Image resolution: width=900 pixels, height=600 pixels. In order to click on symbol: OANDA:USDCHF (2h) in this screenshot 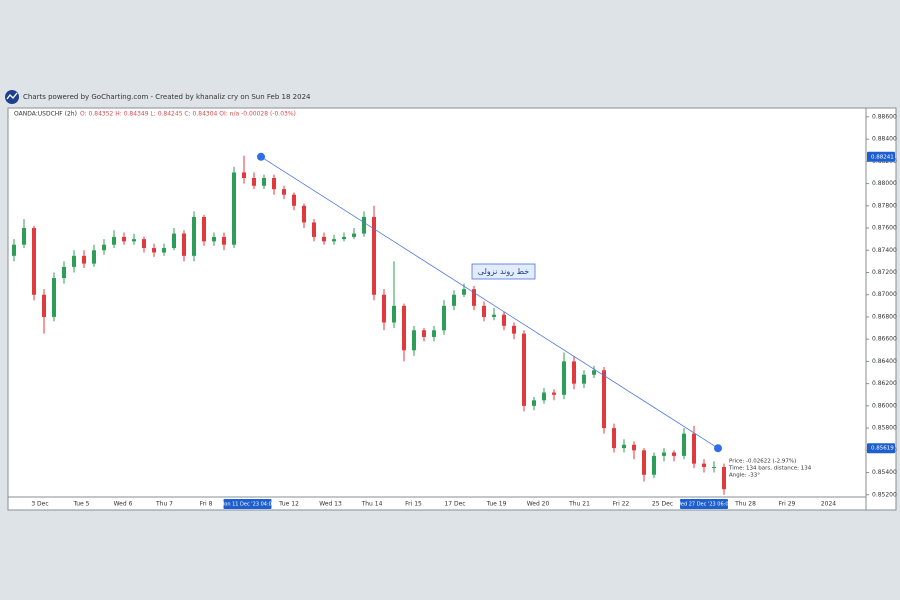, I will do `click(45, 114)`.